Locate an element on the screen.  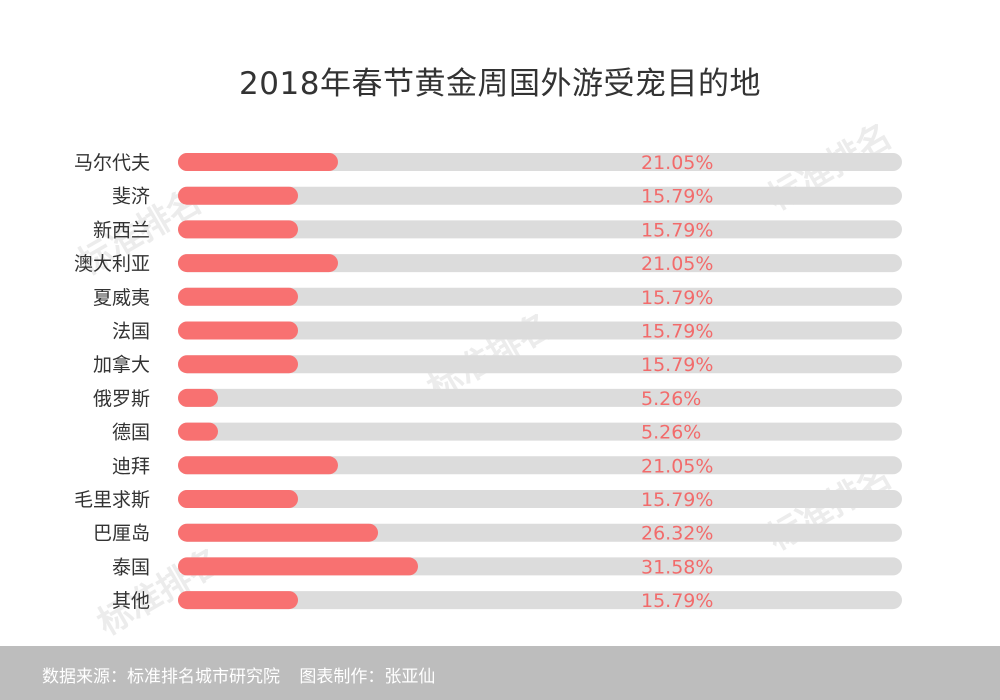
category-label: 德国 is located at coordinates (131, 433).